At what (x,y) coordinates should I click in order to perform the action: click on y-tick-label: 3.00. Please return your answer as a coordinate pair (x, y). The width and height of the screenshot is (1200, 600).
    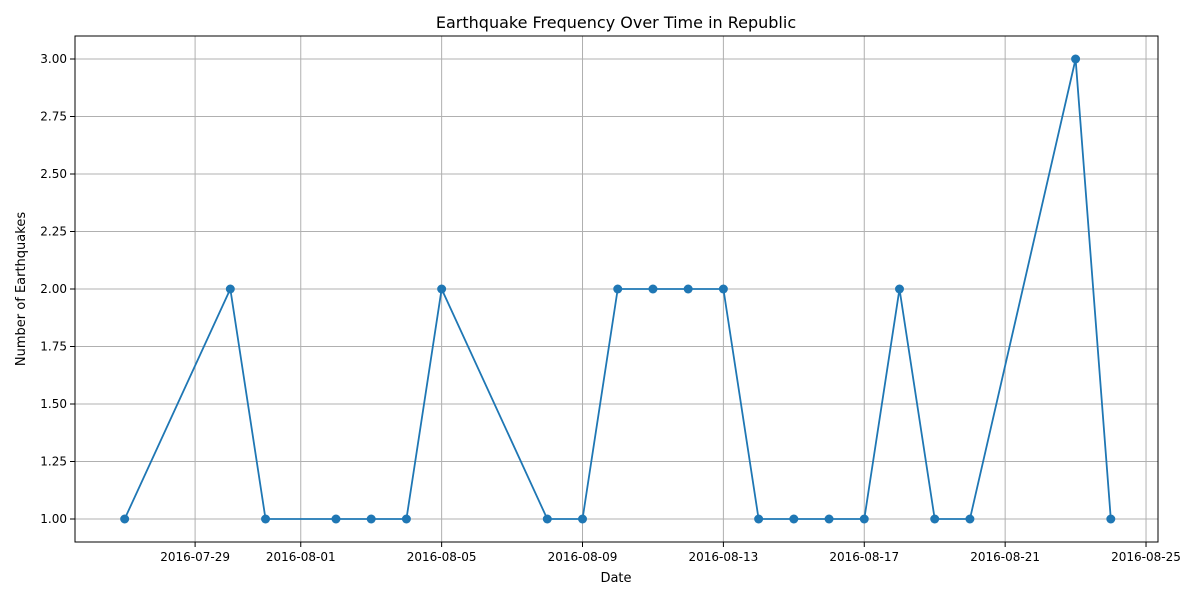
    Looking at the image, I should click on (53, 59).